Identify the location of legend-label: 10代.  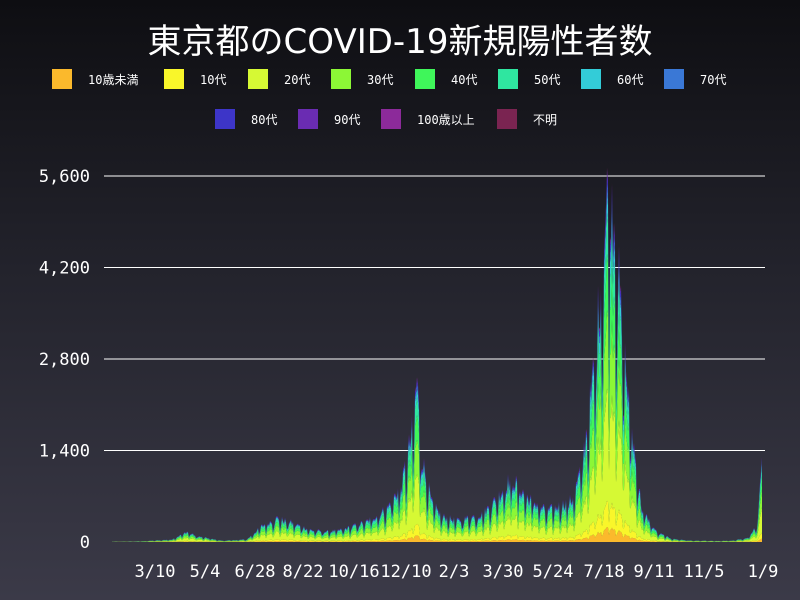
(213, 80).